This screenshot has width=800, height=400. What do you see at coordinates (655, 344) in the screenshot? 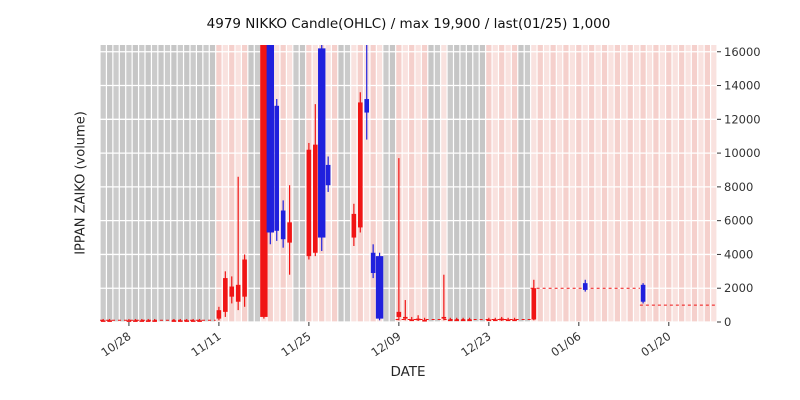
I see `x-tick-label: 01/20` at bounding box center [655, 344].